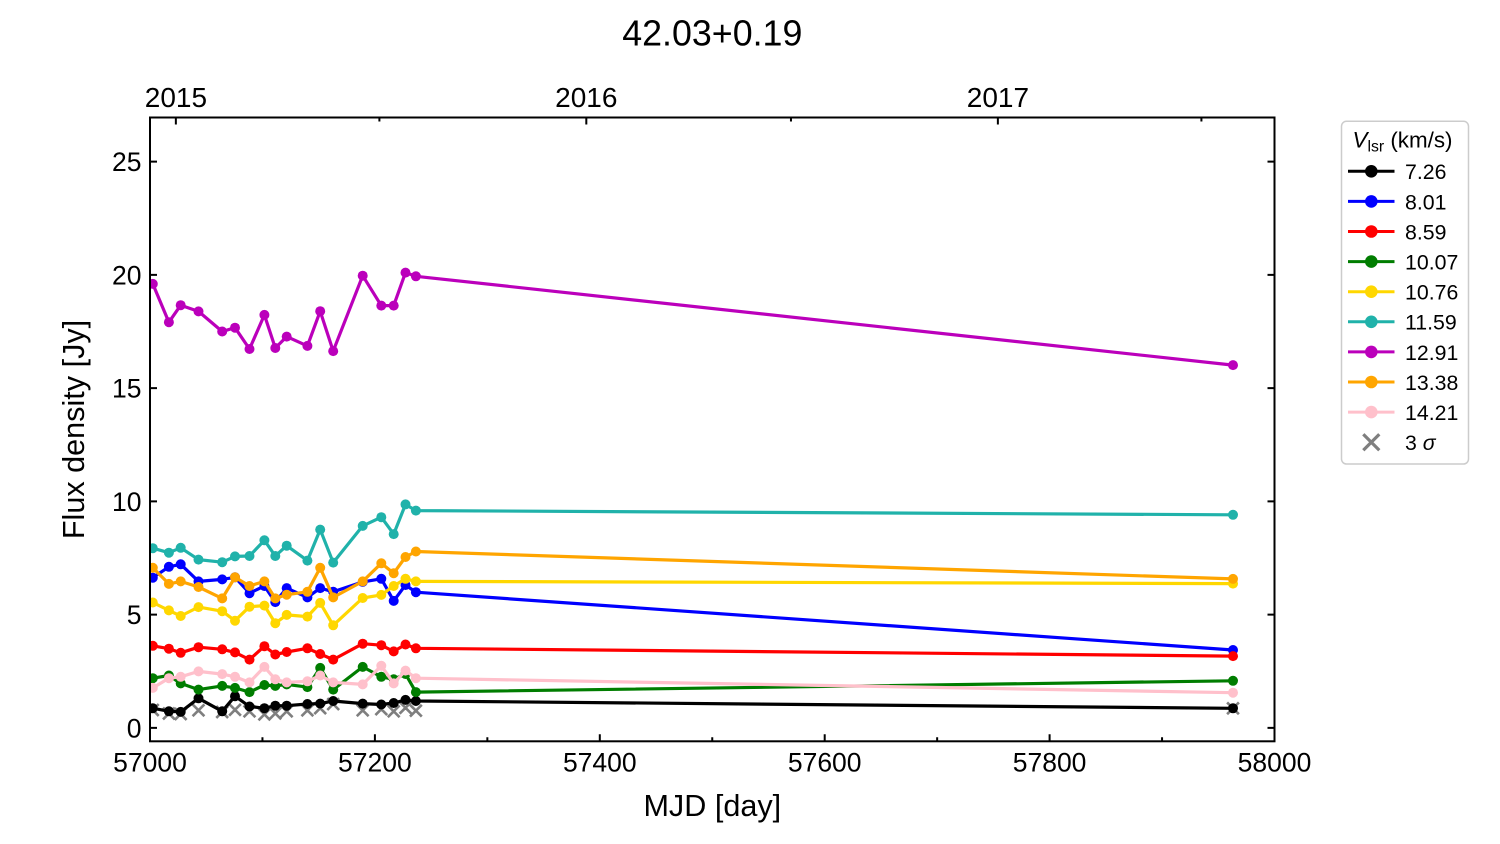  Describe the element at coordinates (1425, 232) in the screenshot. I see `svg-text: 8.59` at that location.